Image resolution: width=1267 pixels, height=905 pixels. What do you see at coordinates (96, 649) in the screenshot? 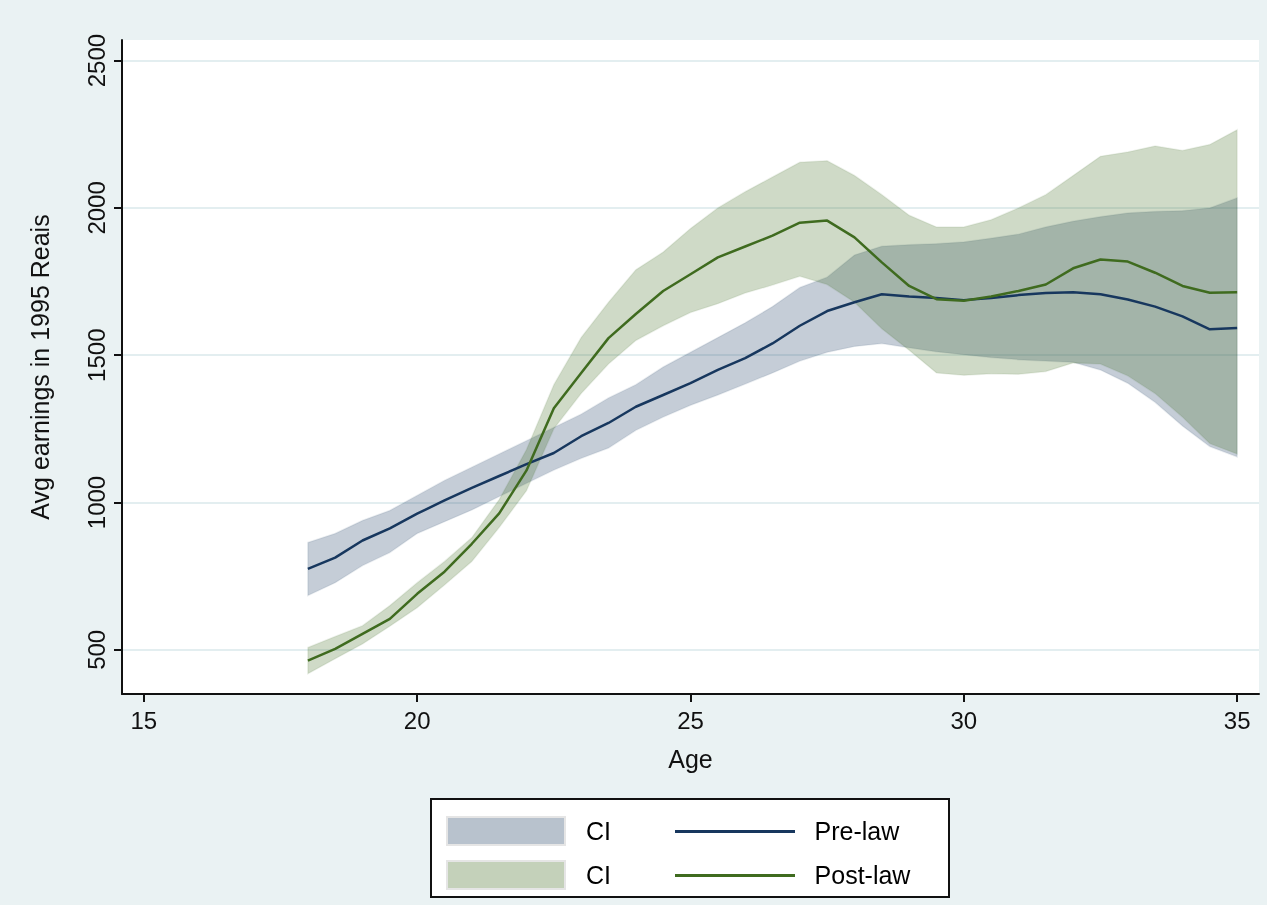
I see `y-tick-label: 500` at bounding box center [96, 649].